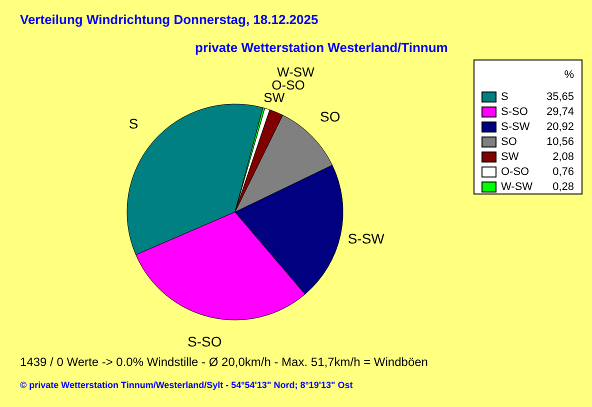 This screenshot has height=407, width=592. Describe the element at coordinates (169, 19) in the screenshot. I see `chart-title: Verteilung Windrichtung Donnerstag, 18.12.2025` at that location.